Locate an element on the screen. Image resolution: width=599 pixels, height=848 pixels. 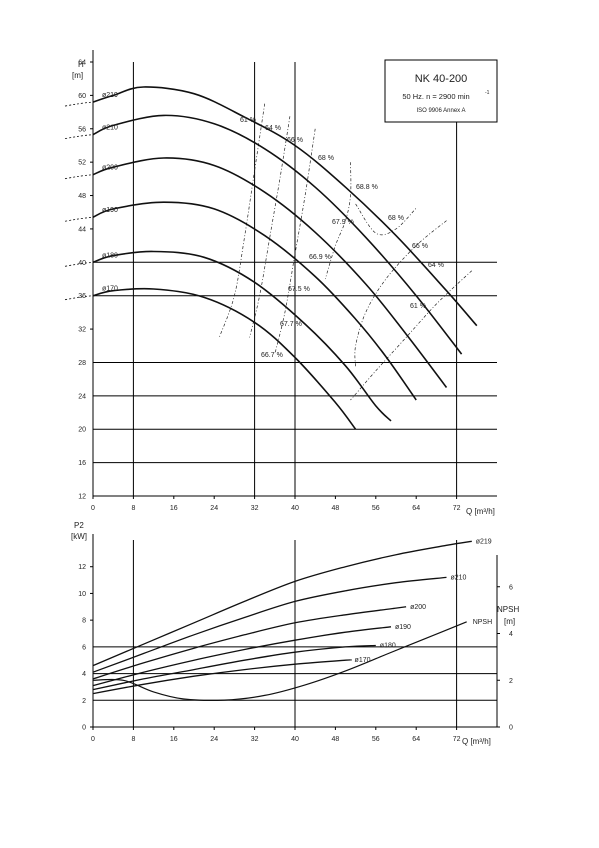
head-y-tick-label: 12 is located at coordinates (82, 497).